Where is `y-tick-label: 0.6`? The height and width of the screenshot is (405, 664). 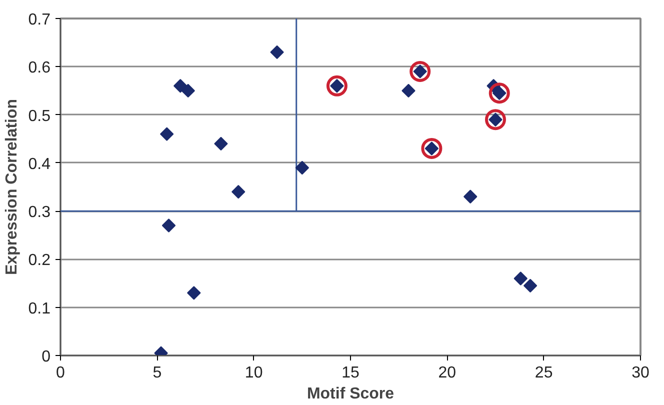
y-tick-label: 0.6 is located at coordinates (39, 68).